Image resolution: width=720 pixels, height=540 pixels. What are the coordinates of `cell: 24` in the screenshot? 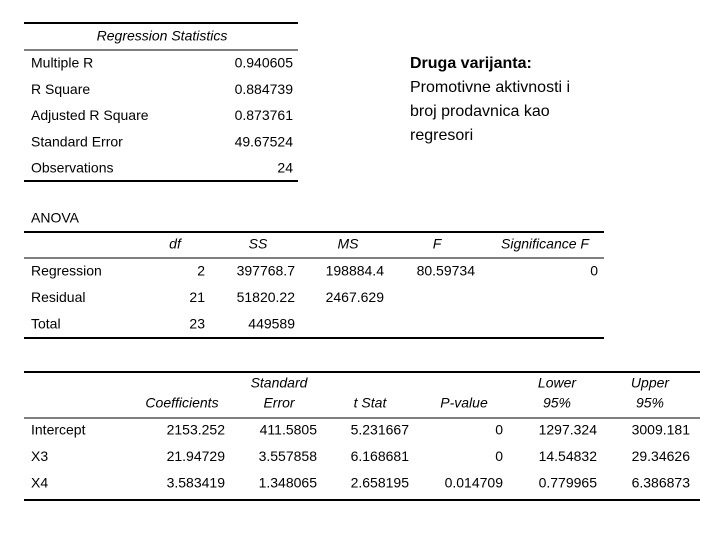 It's located at (285, 168).